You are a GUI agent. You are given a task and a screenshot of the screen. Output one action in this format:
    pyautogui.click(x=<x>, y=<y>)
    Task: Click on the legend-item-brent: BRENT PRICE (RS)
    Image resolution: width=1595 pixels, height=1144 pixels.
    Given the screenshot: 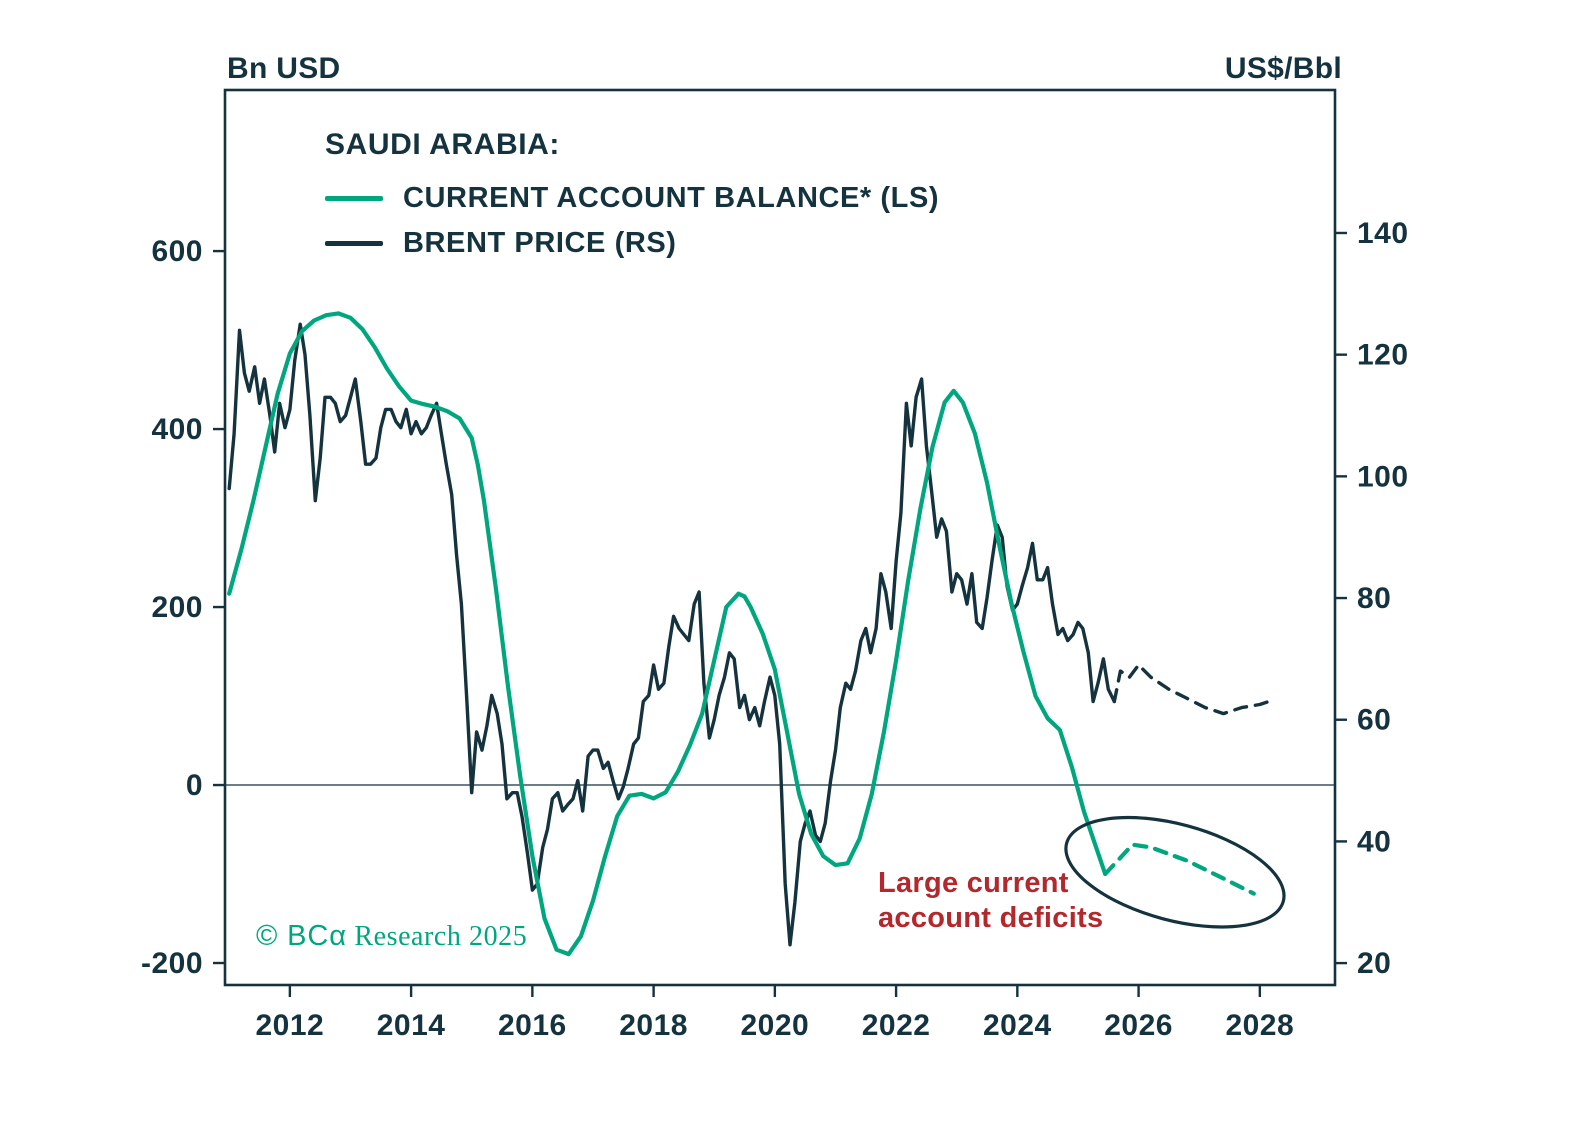 What is the action you would take?
    pyautogui.click(x=632, y=243)
    